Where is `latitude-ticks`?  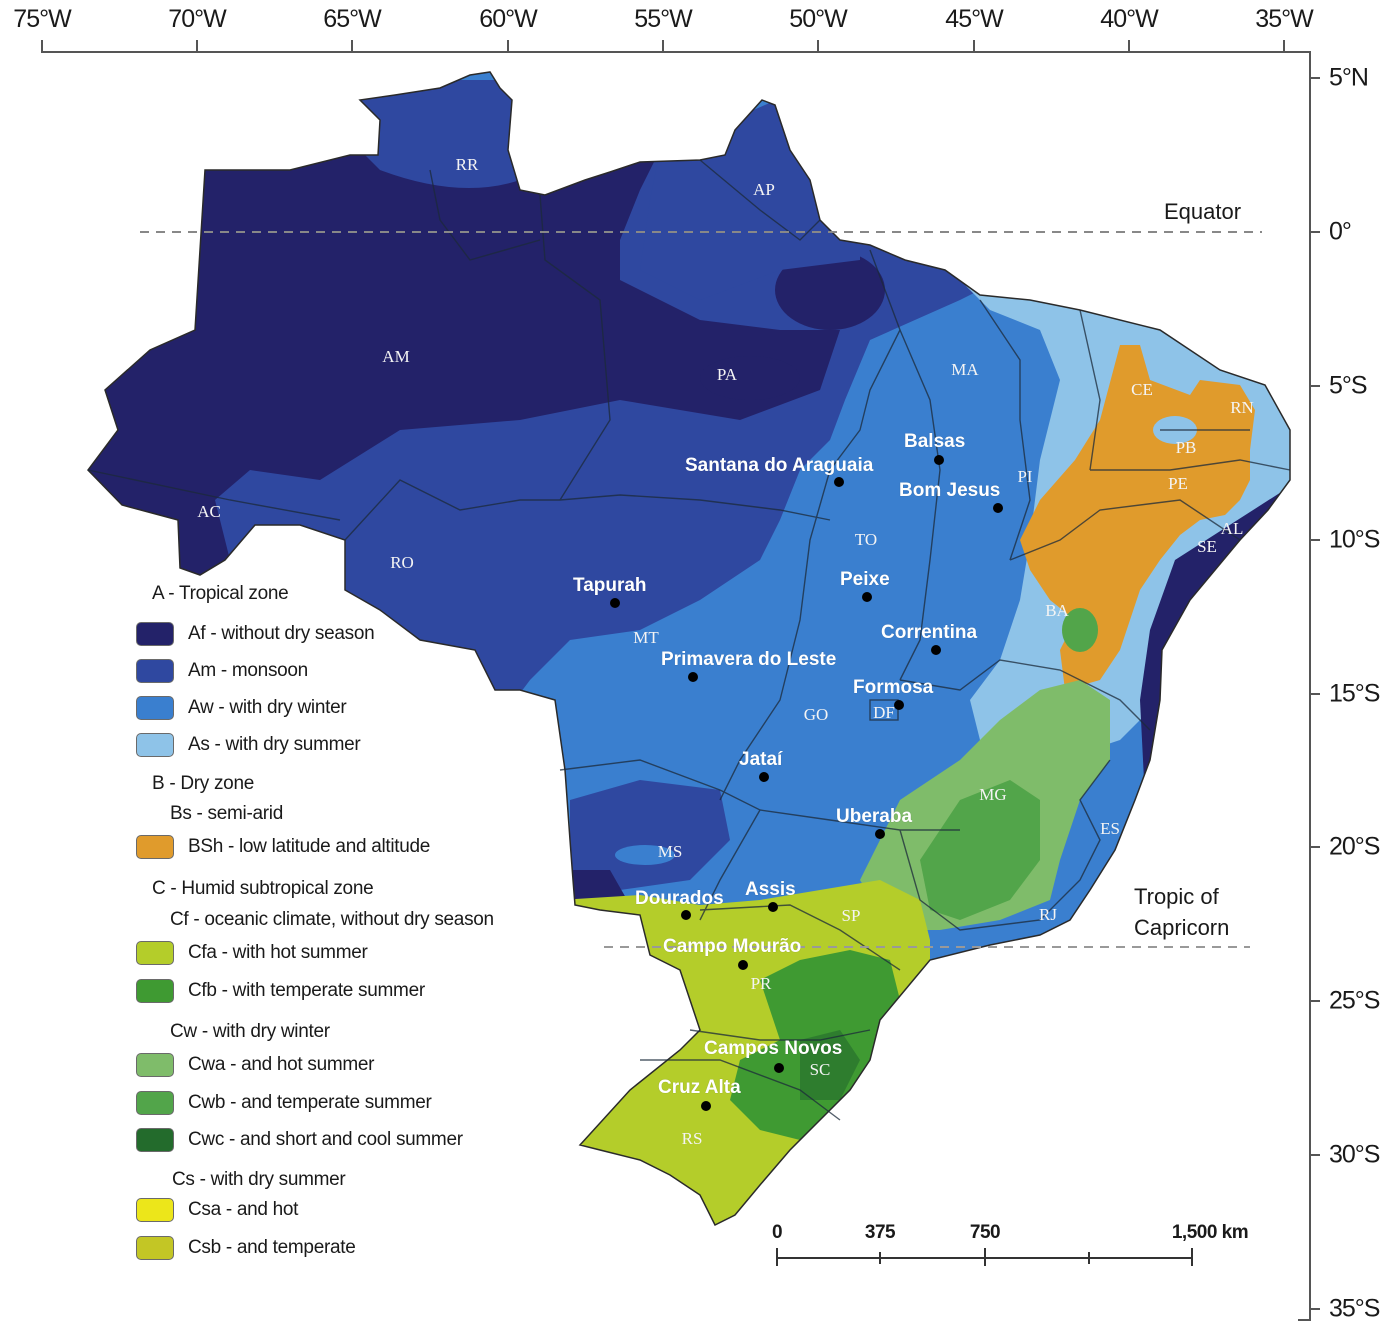
latitude-ticks is located at coordinates (1315, 693).